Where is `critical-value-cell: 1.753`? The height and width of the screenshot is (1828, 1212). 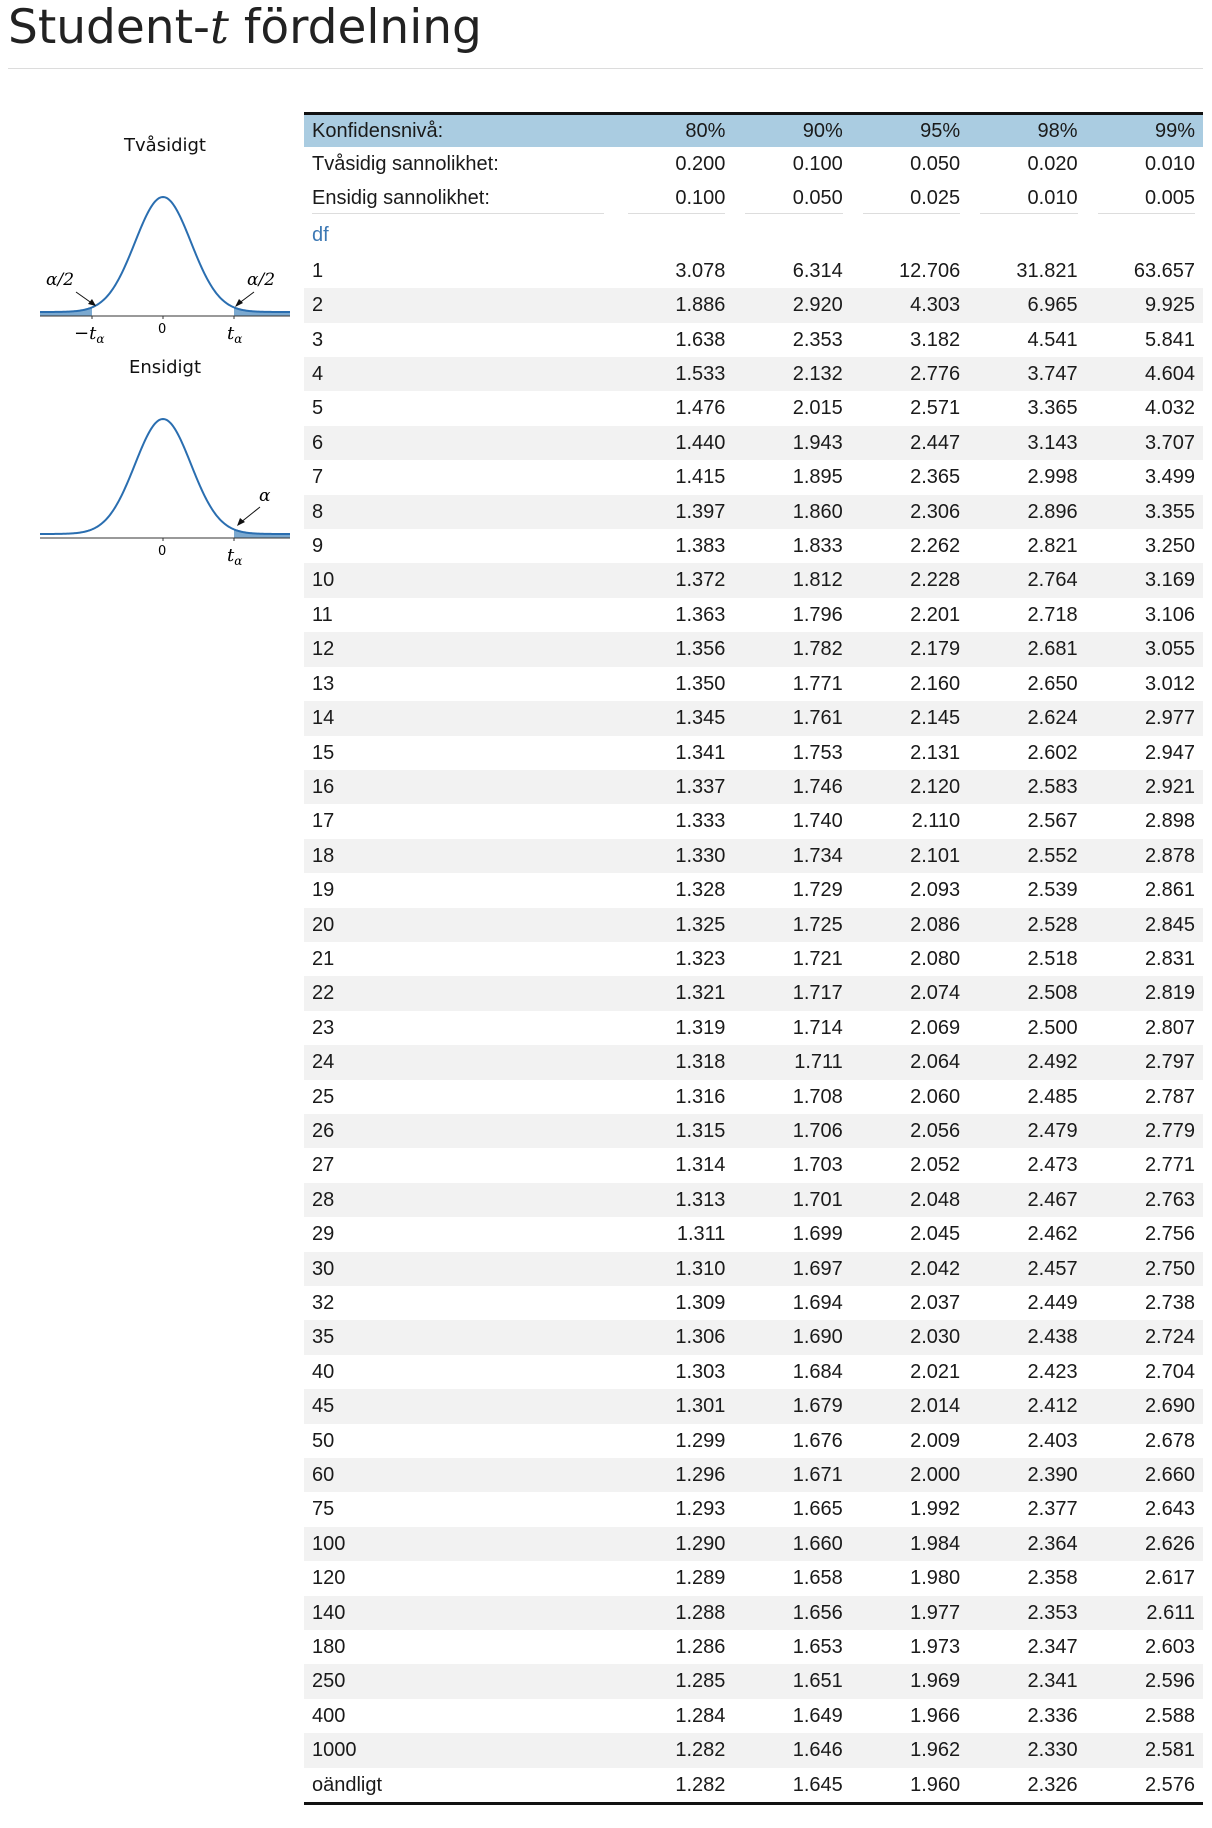 critical-value-cell: 1.753 is located at coordinates (792, 752).